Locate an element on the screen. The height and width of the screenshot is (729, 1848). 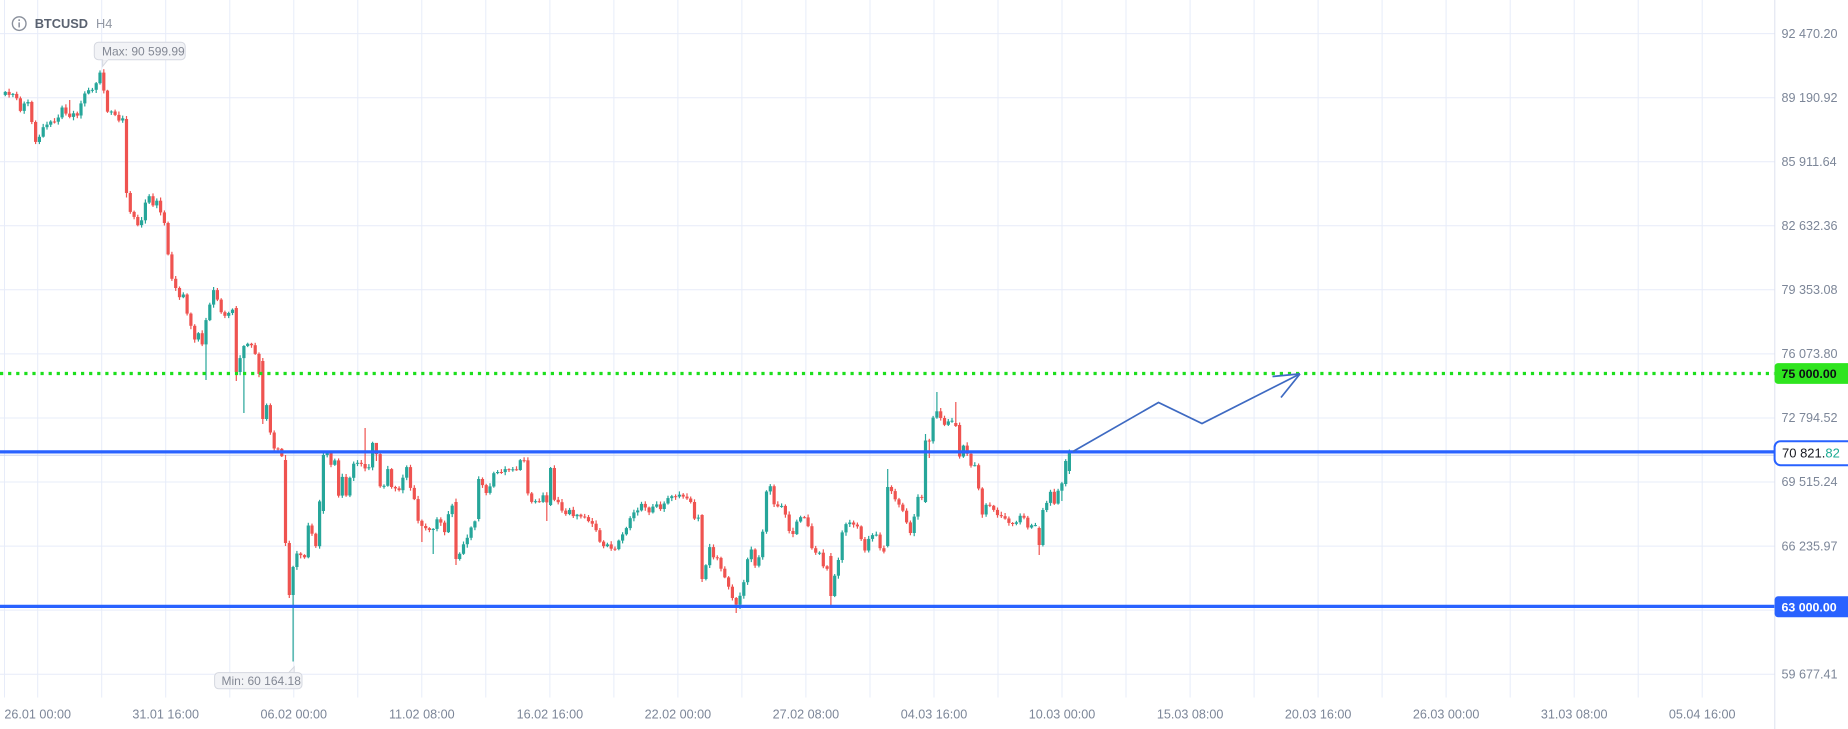
svg-text: 92 470.20 is located at coordinates (1810, 34).